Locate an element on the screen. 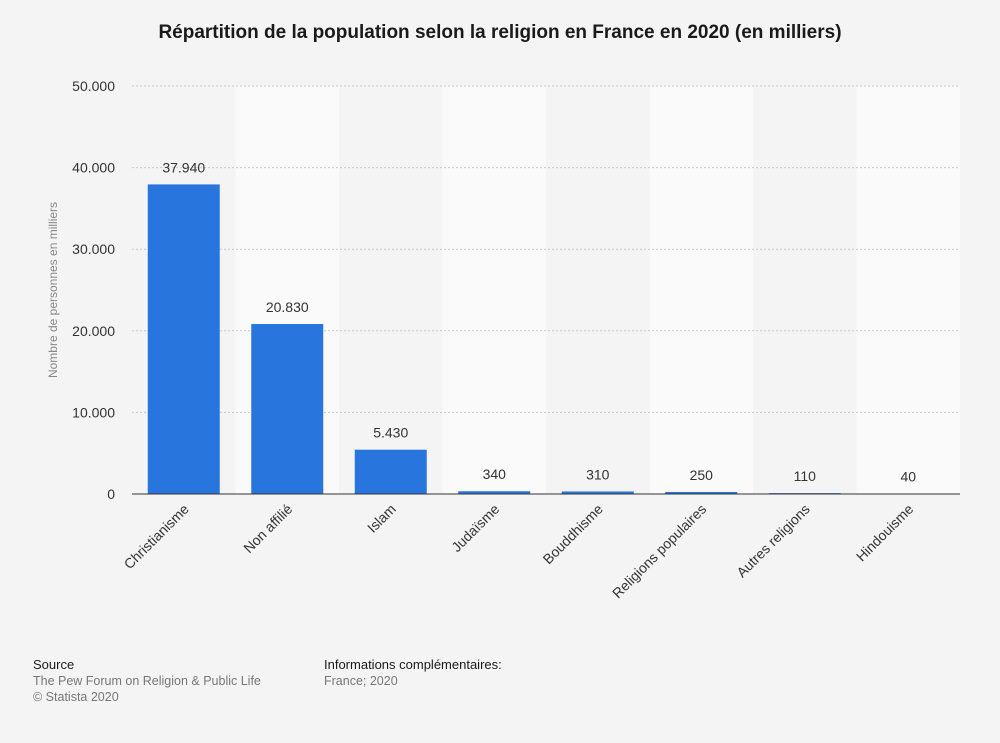 The image size is (1000, 743). category-label: Islam is located at coordinates (381, 518).